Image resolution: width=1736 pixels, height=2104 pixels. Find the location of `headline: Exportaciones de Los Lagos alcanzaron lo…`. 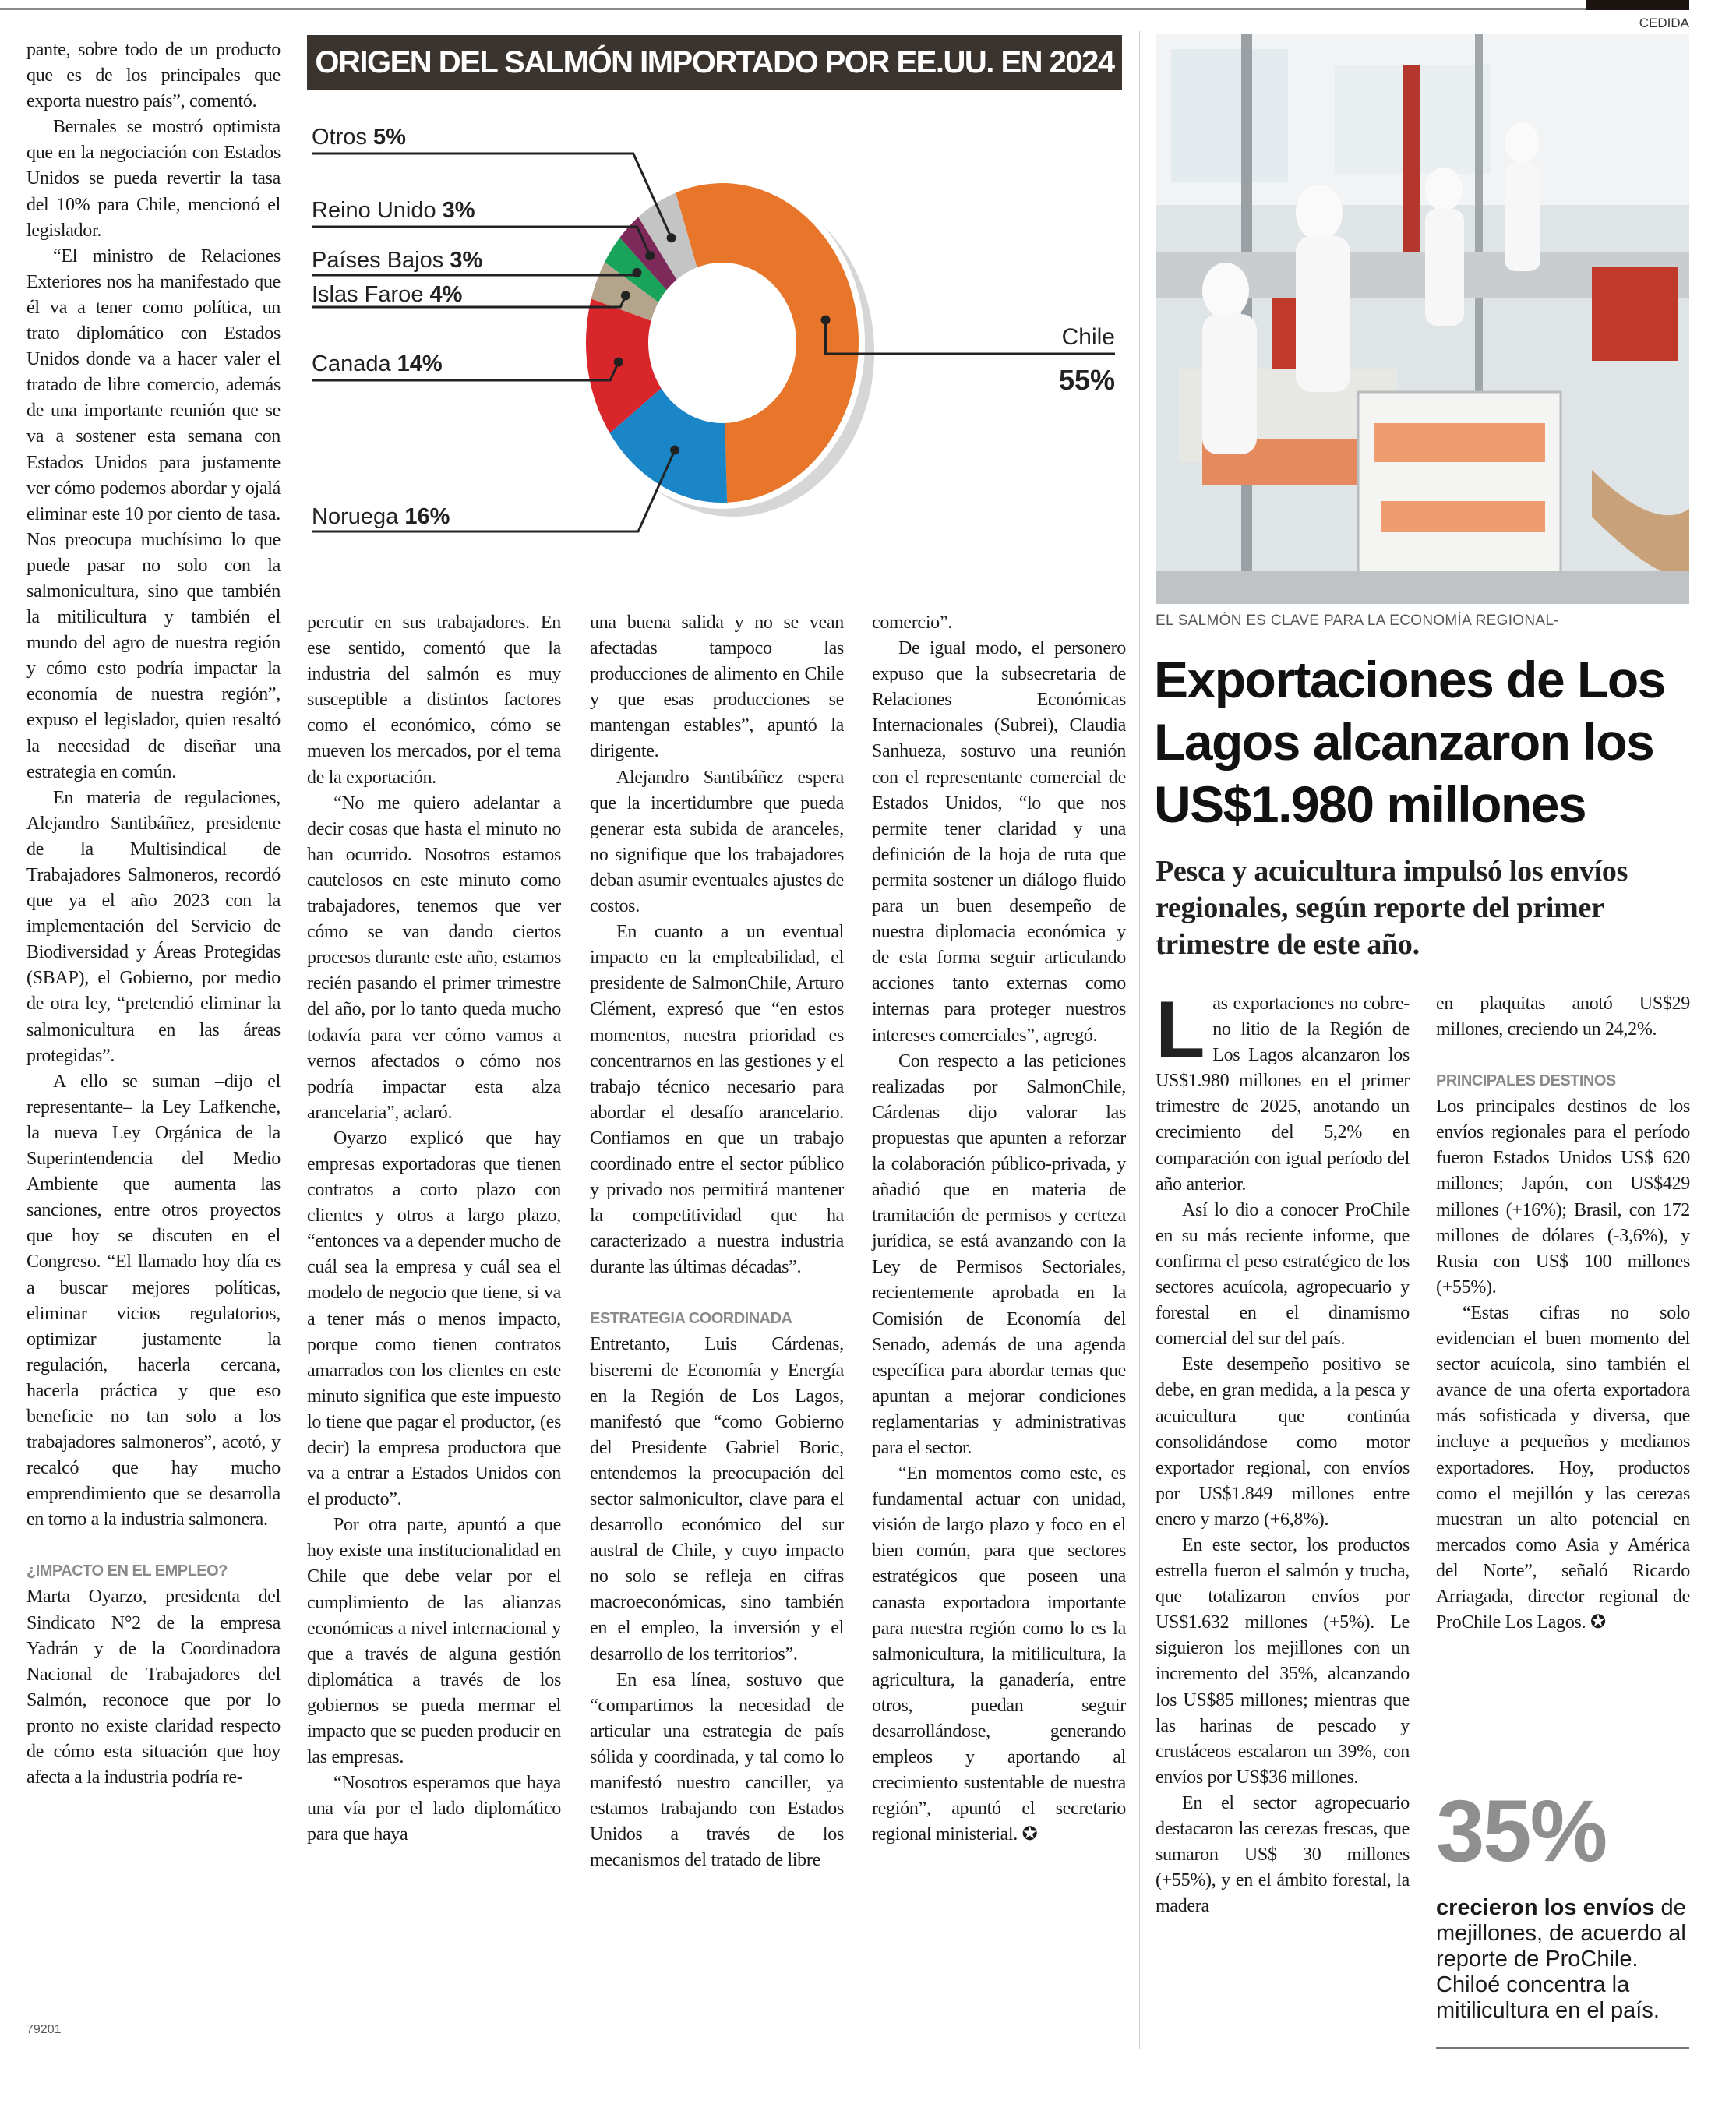

headline: Exportaciones de Los Lagos alcanzaron lo… is located at coordinates (1410, 742).